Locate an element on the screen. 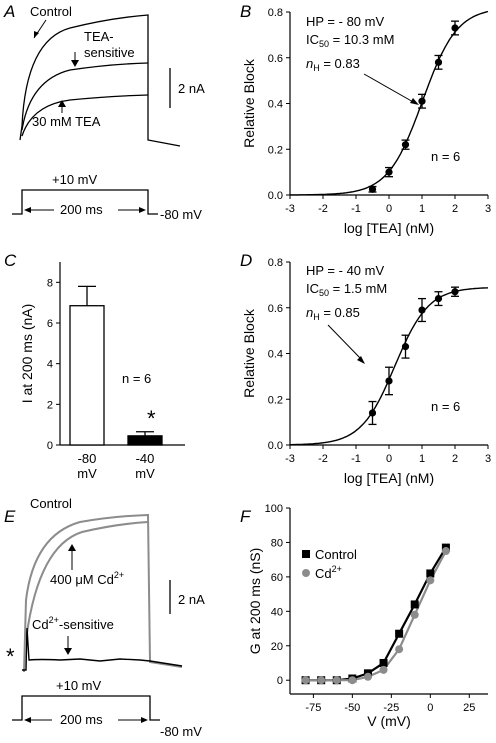  b-x-tick-label: -1 is located at coordinates (356, 209).